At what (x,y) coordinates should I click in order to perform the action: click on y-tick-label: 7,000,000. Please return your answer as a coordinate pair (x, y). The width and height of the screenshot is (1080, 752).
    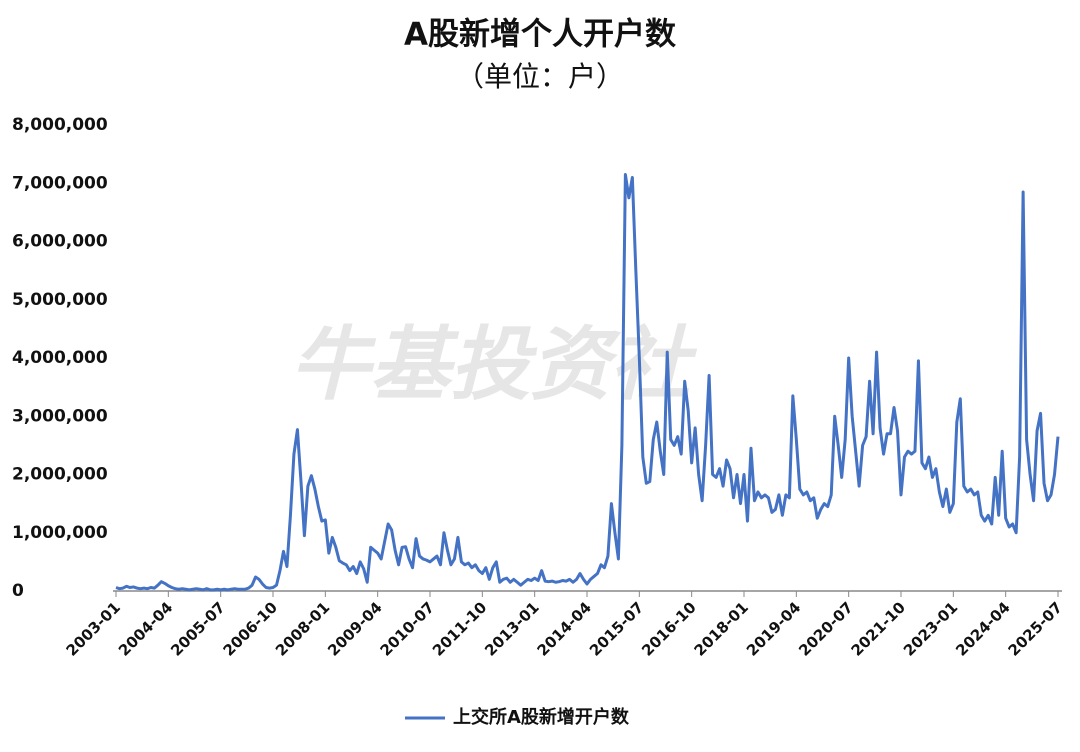
    Looking at the image, I should click on (60, 183).